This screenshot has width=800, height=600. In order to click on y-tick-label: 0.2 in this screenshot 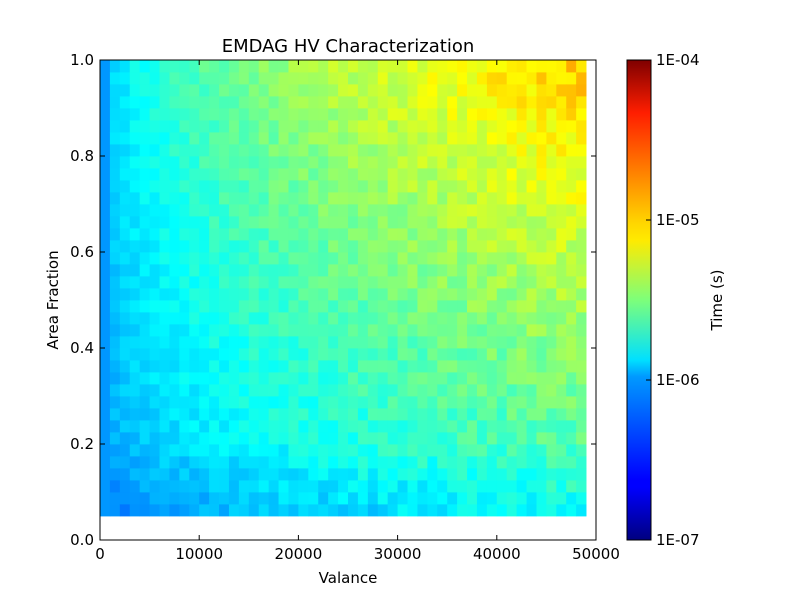, I will do `click(82, 444)`.